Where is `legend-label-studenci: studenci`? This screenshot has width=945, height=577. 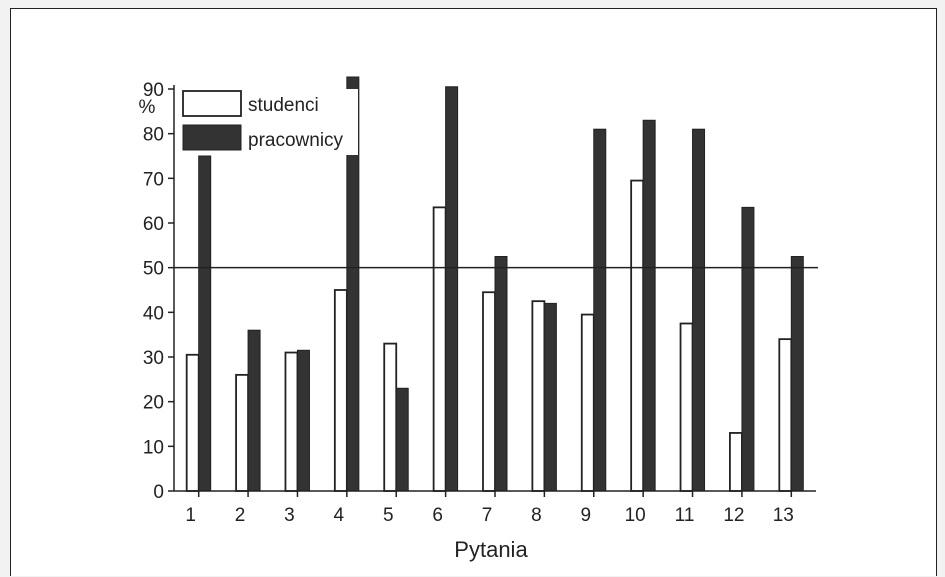
legend-label-studenci: studenci is located at coordinates (283, 105).